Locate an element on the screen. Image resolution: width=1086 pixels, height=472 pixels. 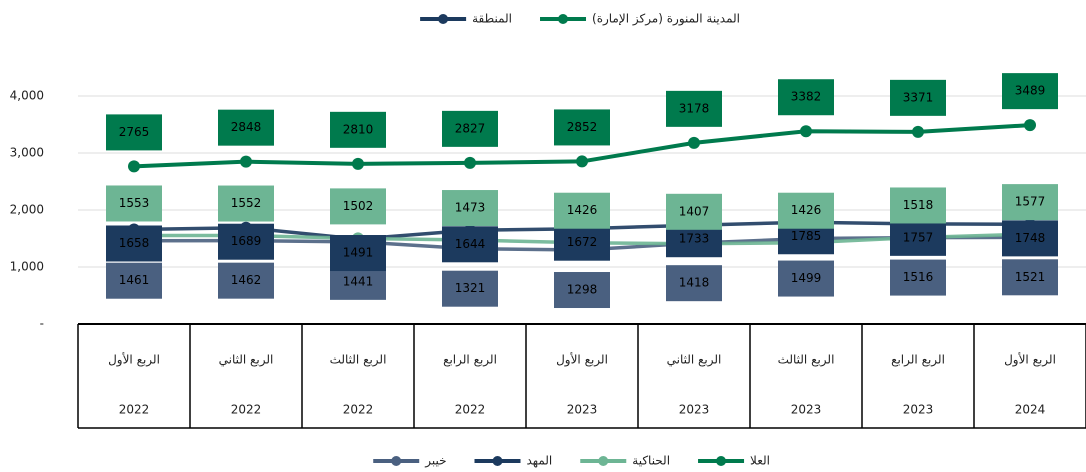
value-label: 1577 is located at coordinates (1030, 202).